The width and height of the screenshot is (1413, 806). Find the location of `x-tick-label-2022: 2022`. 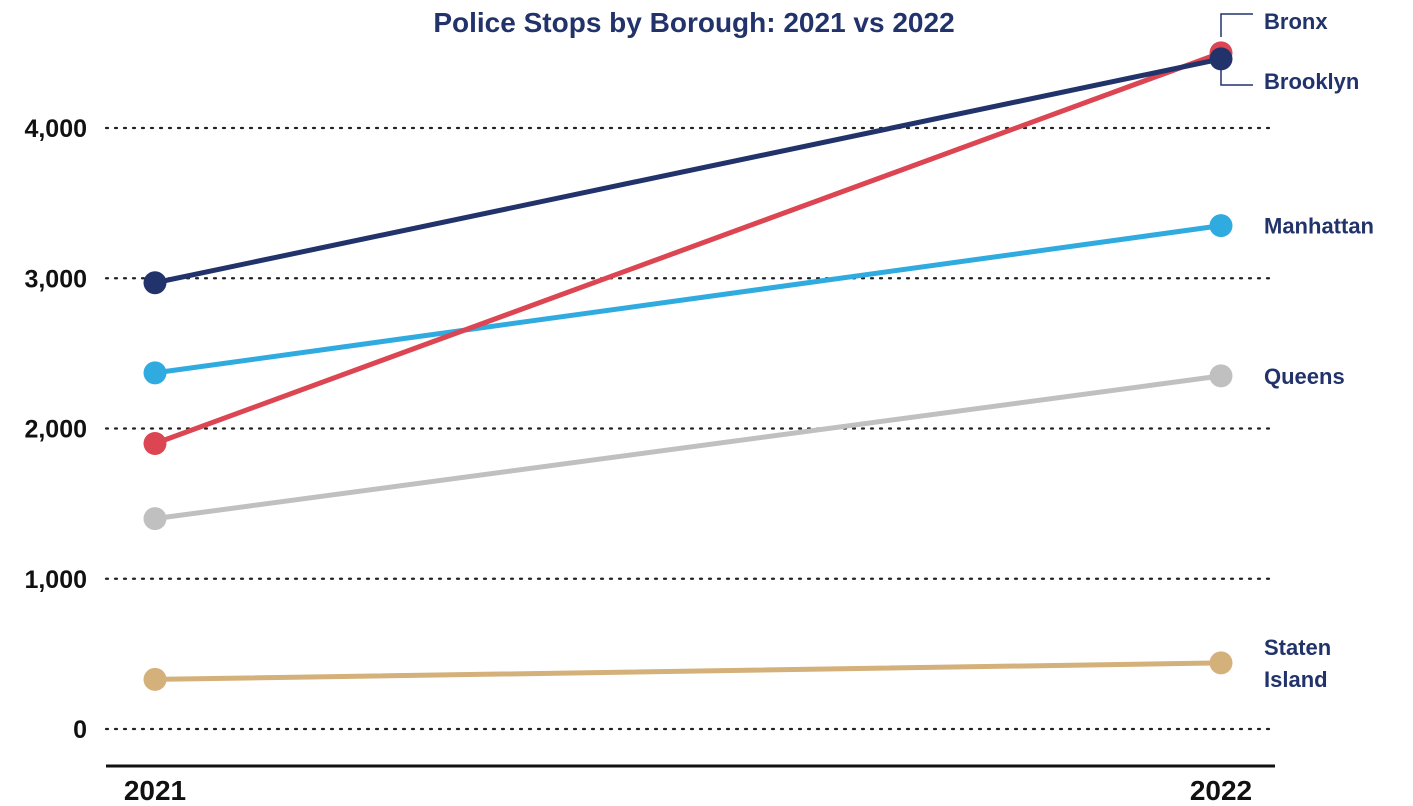

x-tick-label-2022: 2022 is located at coordinates (1221, 790).